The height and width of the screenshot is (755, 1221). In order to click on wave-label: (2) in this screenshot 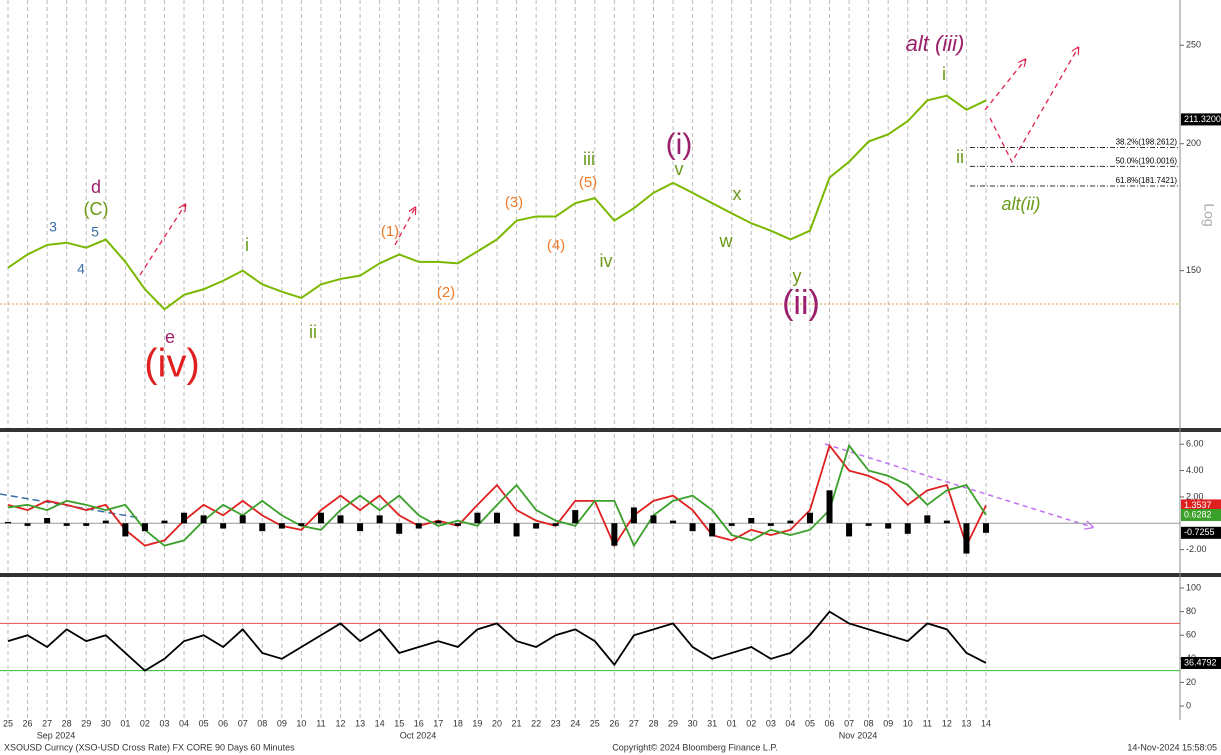, I will do `click(446, 292)`.